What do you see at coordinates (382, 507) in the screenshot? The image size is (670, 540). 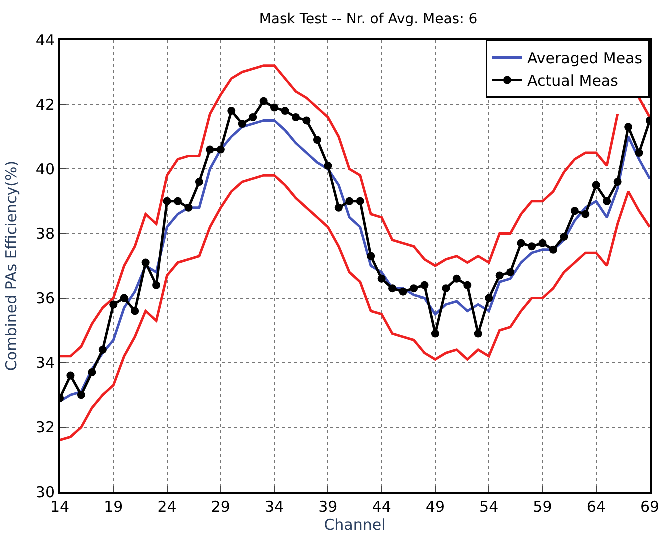 I see `x-tick-label: 44` at bounding box center [382, 507].